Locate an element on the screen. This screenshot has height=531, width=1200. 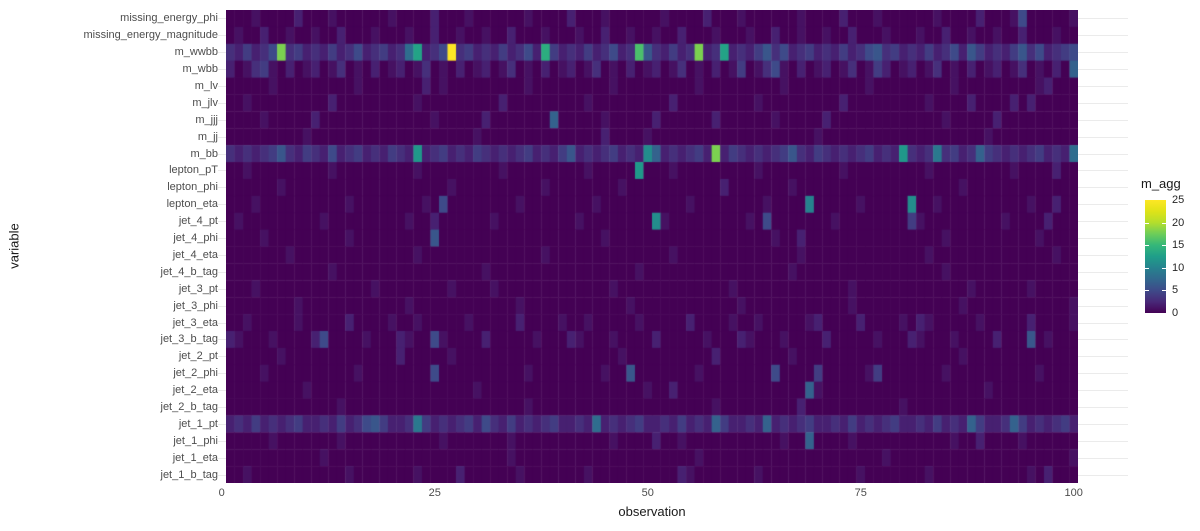
y-tick-label: jet_4_eta is located at coordinates (195, 254).